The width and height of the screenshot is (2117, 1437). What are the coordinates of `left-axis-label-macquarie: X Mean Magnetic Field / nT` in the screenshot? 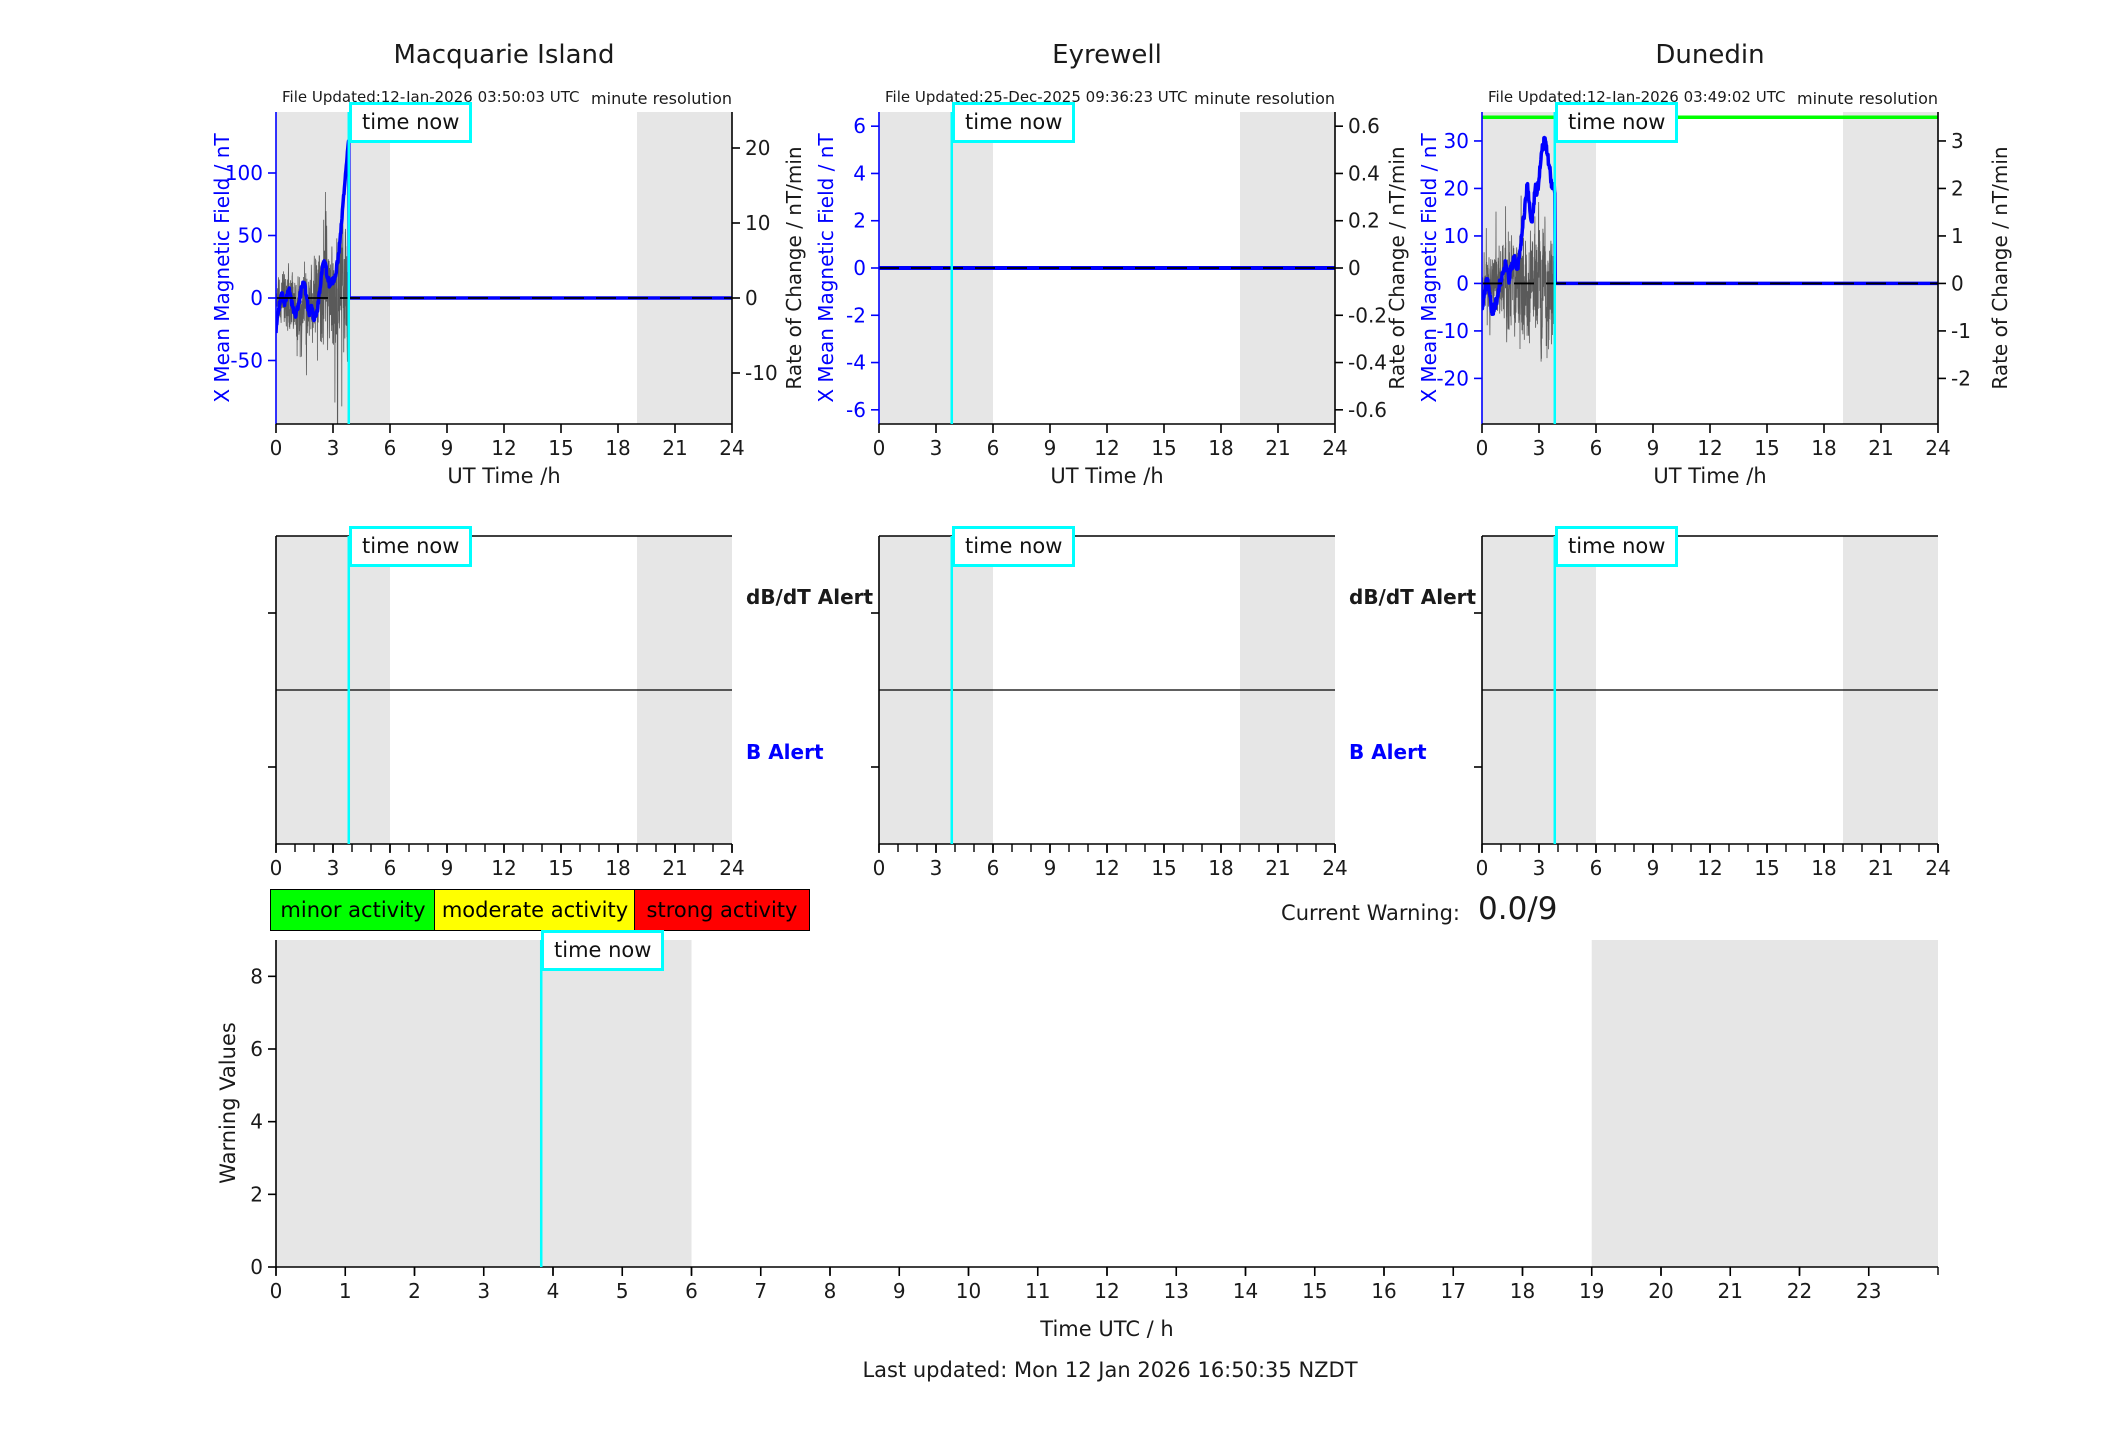 It's located at (222, 268).